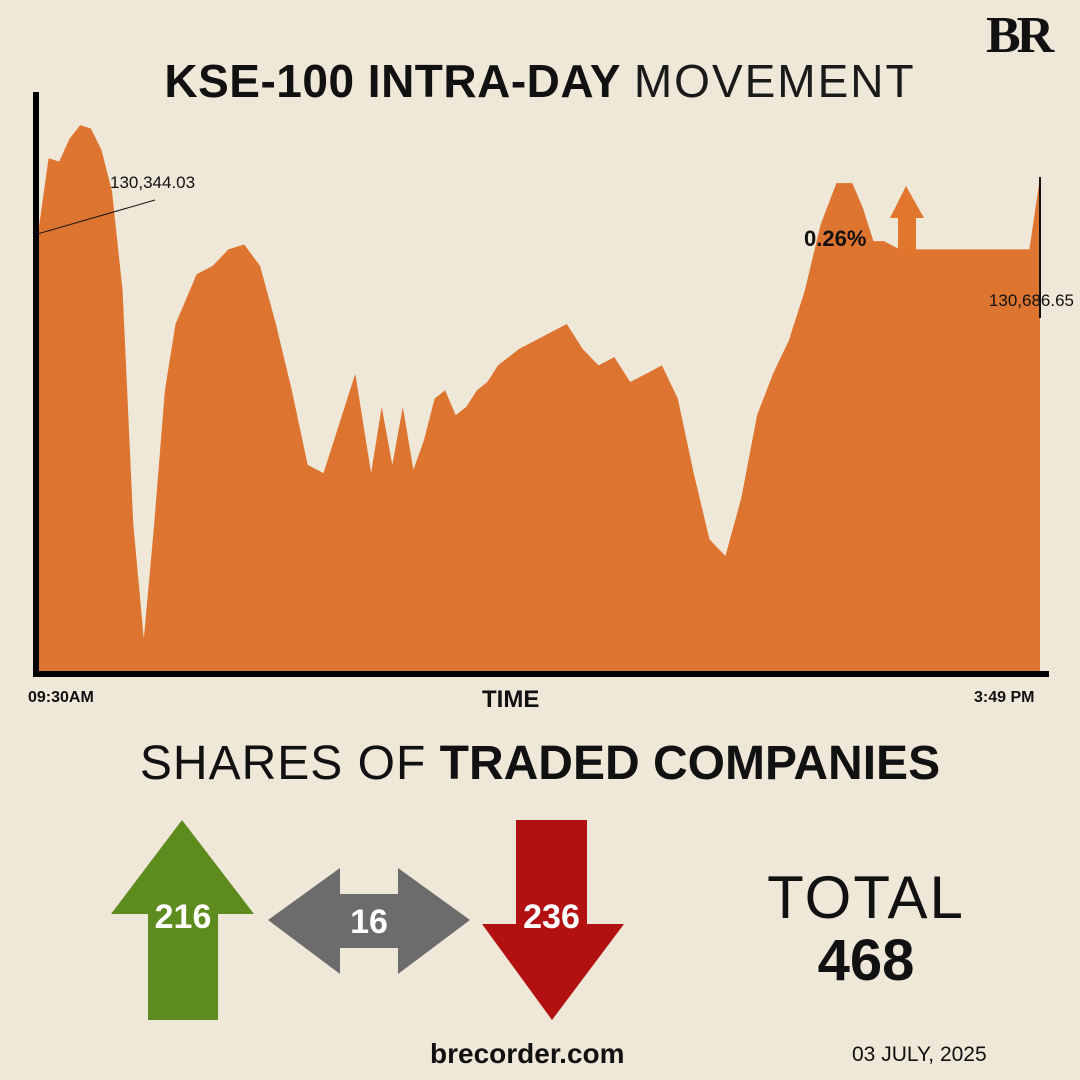 This screenshot has width=1080, height=1080. Describe the element at coordinates (866, 960) in the screenshot. I see `total-value: 468` at that location.